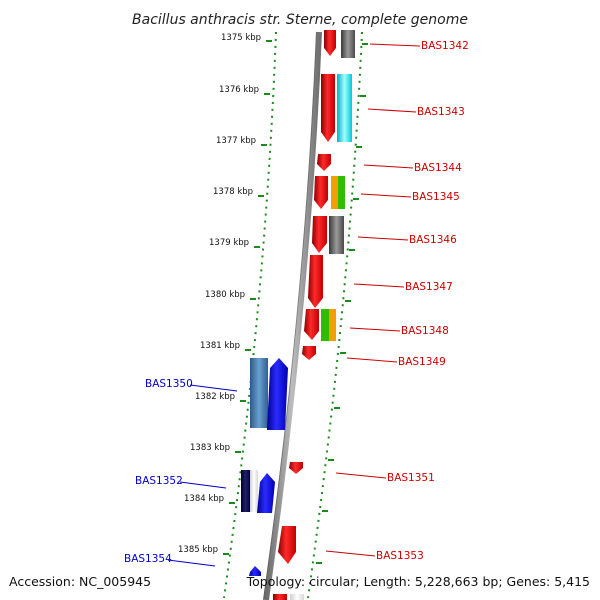 This screenshot has height=600, width=600. What do you see at coordinates (325, 325) in the screenshot?
I see `feature-bar-bas1348a` at bounding box center [325, 325].